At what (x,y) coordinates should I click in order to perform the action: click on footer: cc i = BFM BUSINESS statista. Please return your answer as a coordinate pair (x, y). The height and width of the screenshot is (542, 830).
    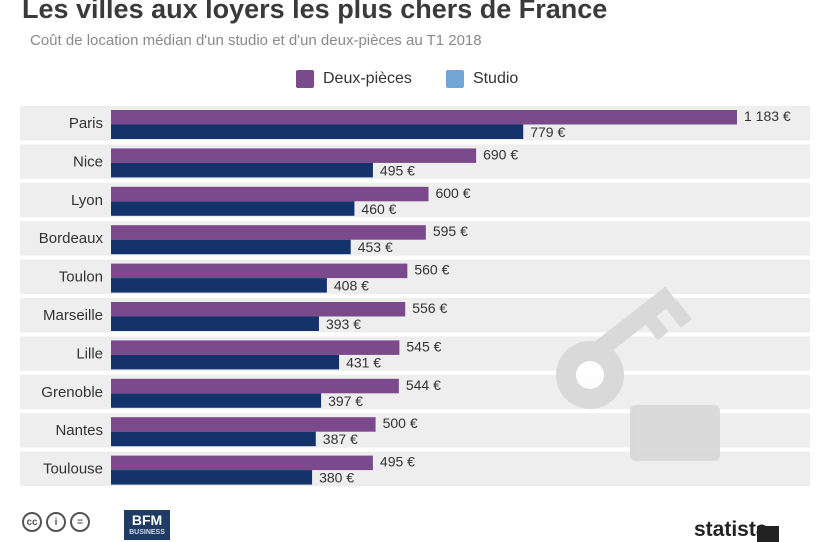
    Looking at the image, I should click on (415, 524).